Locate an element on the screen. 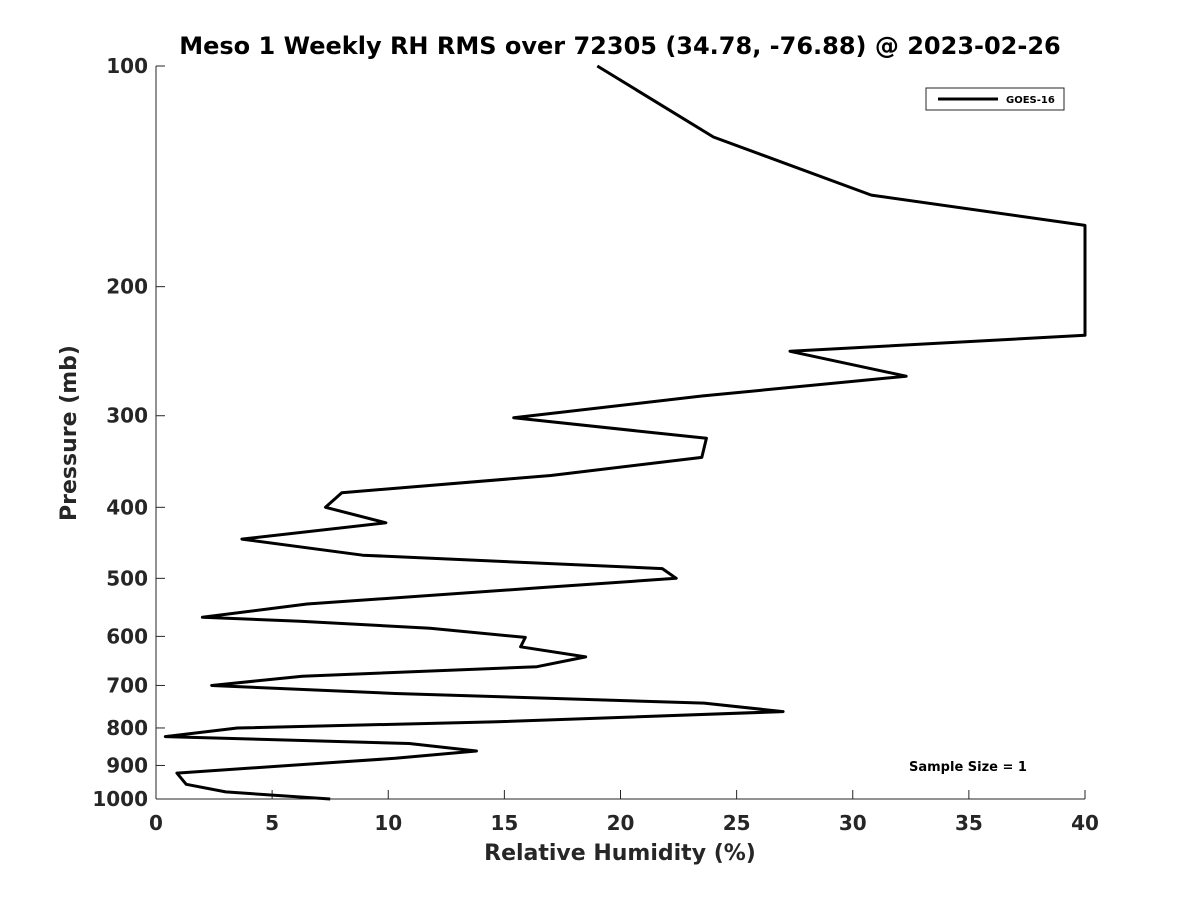  x-tick-label: 0 is located at coordinates (156, 823).